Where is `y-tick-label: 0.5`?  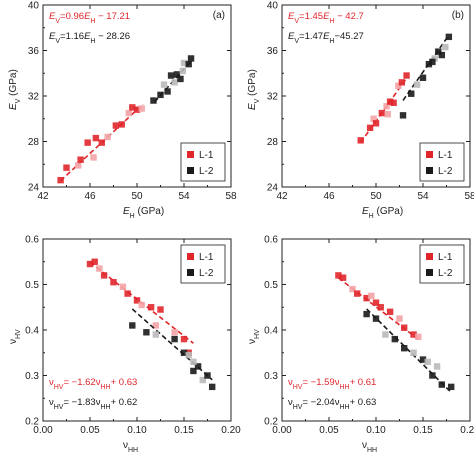
y-tick-label: 0.5 is located at coordinates (271, 285).